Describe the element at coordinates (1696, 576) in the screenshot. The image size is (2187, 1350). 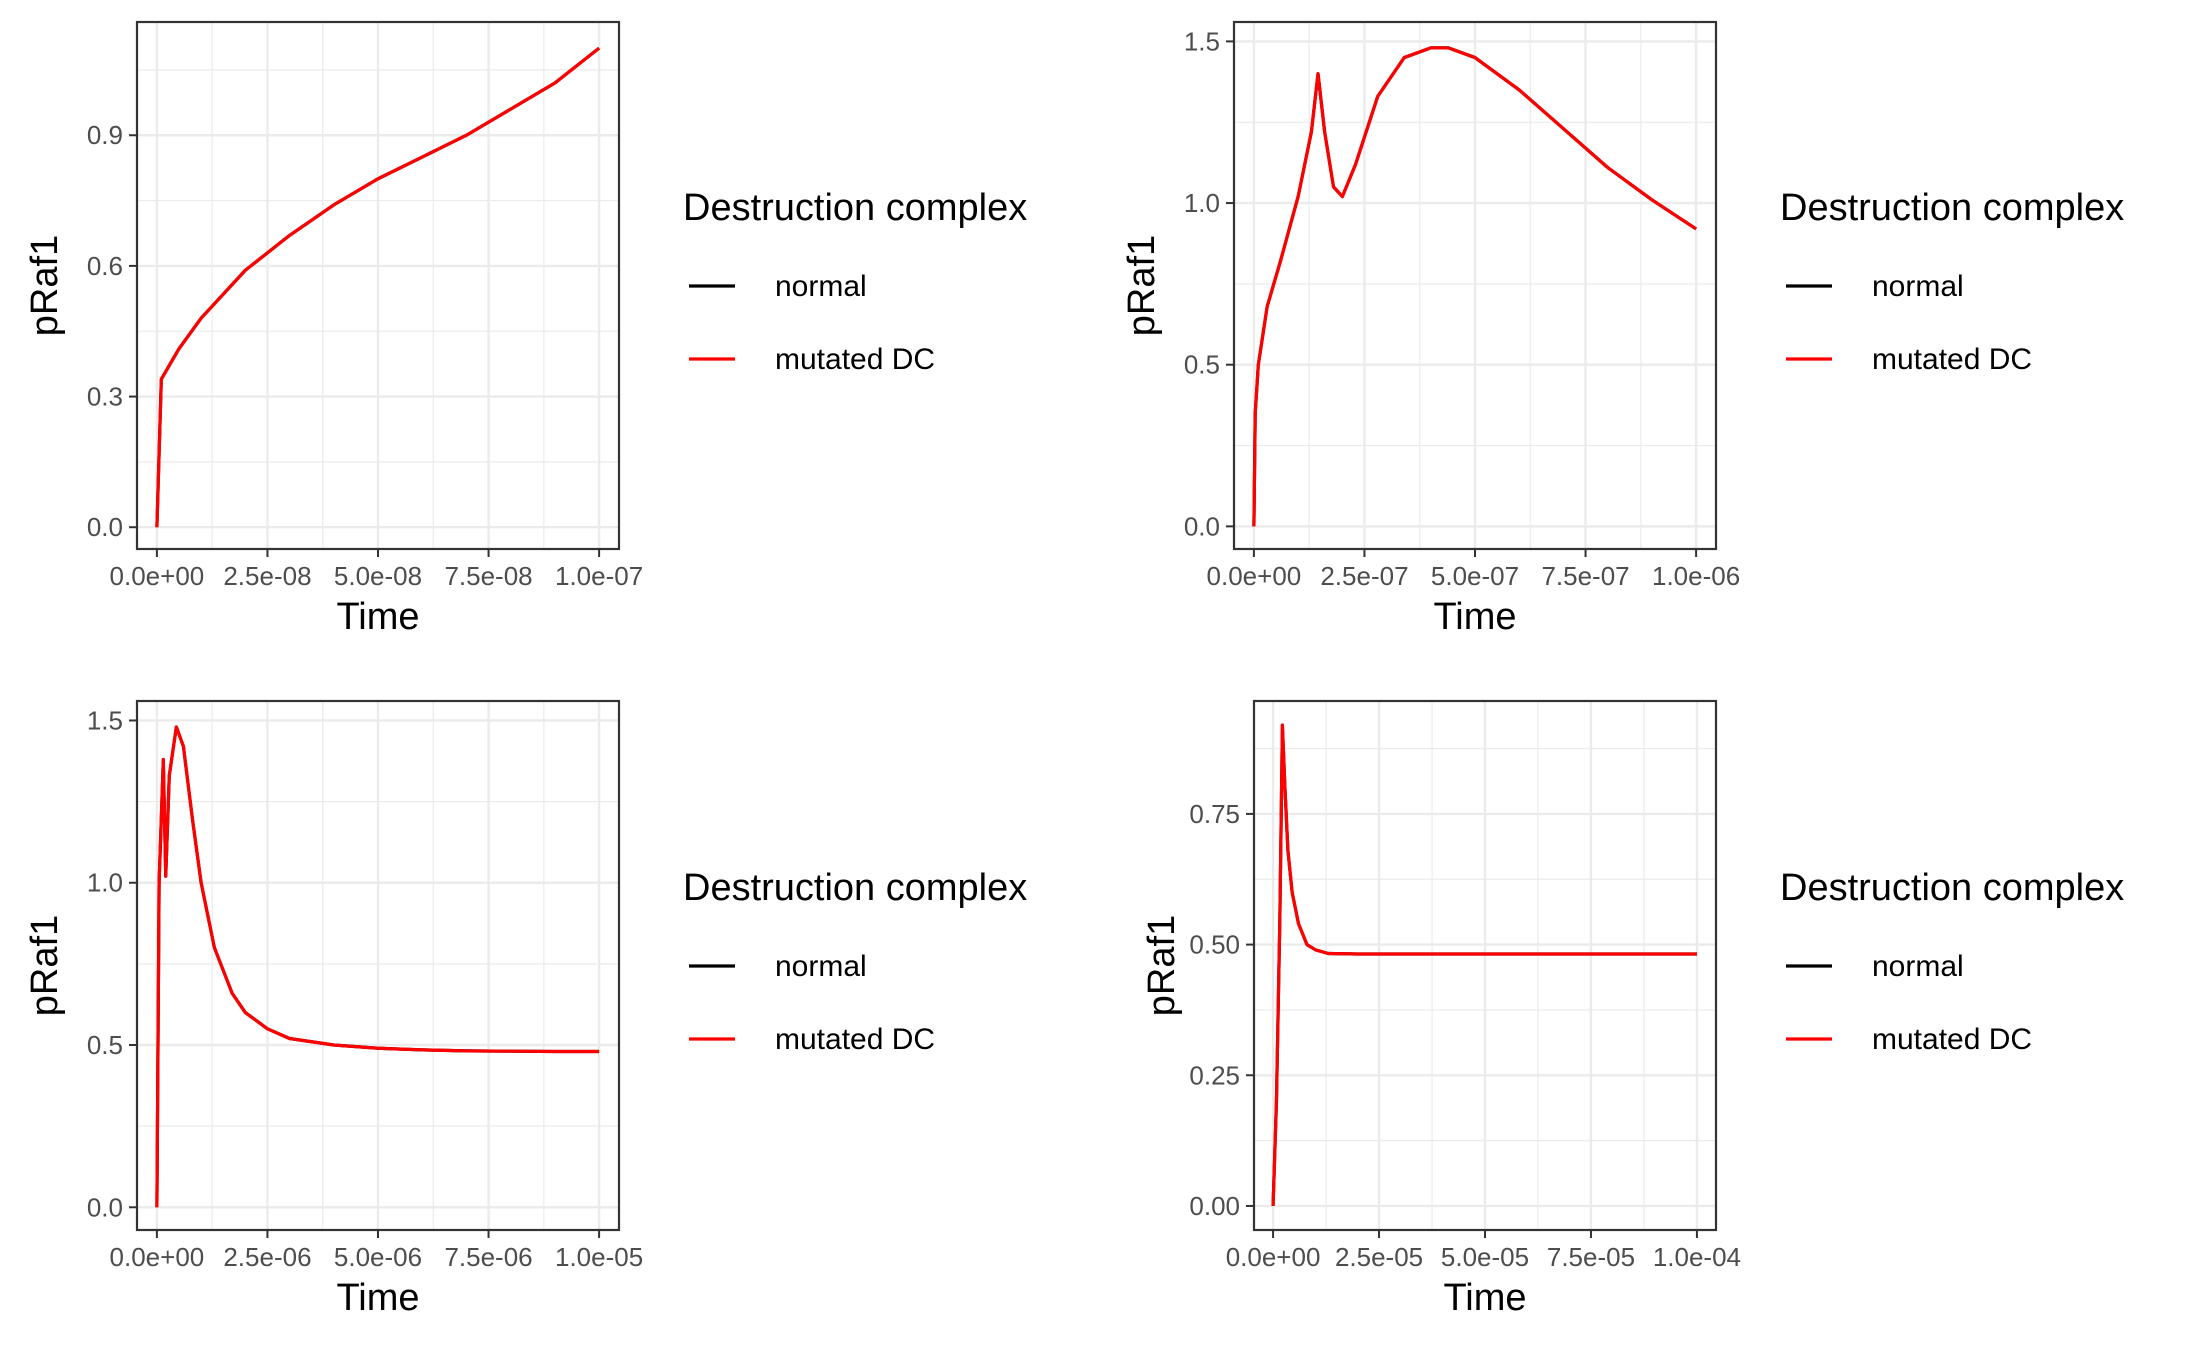
I see `x-tick-label: 1.0e-06` at that location.